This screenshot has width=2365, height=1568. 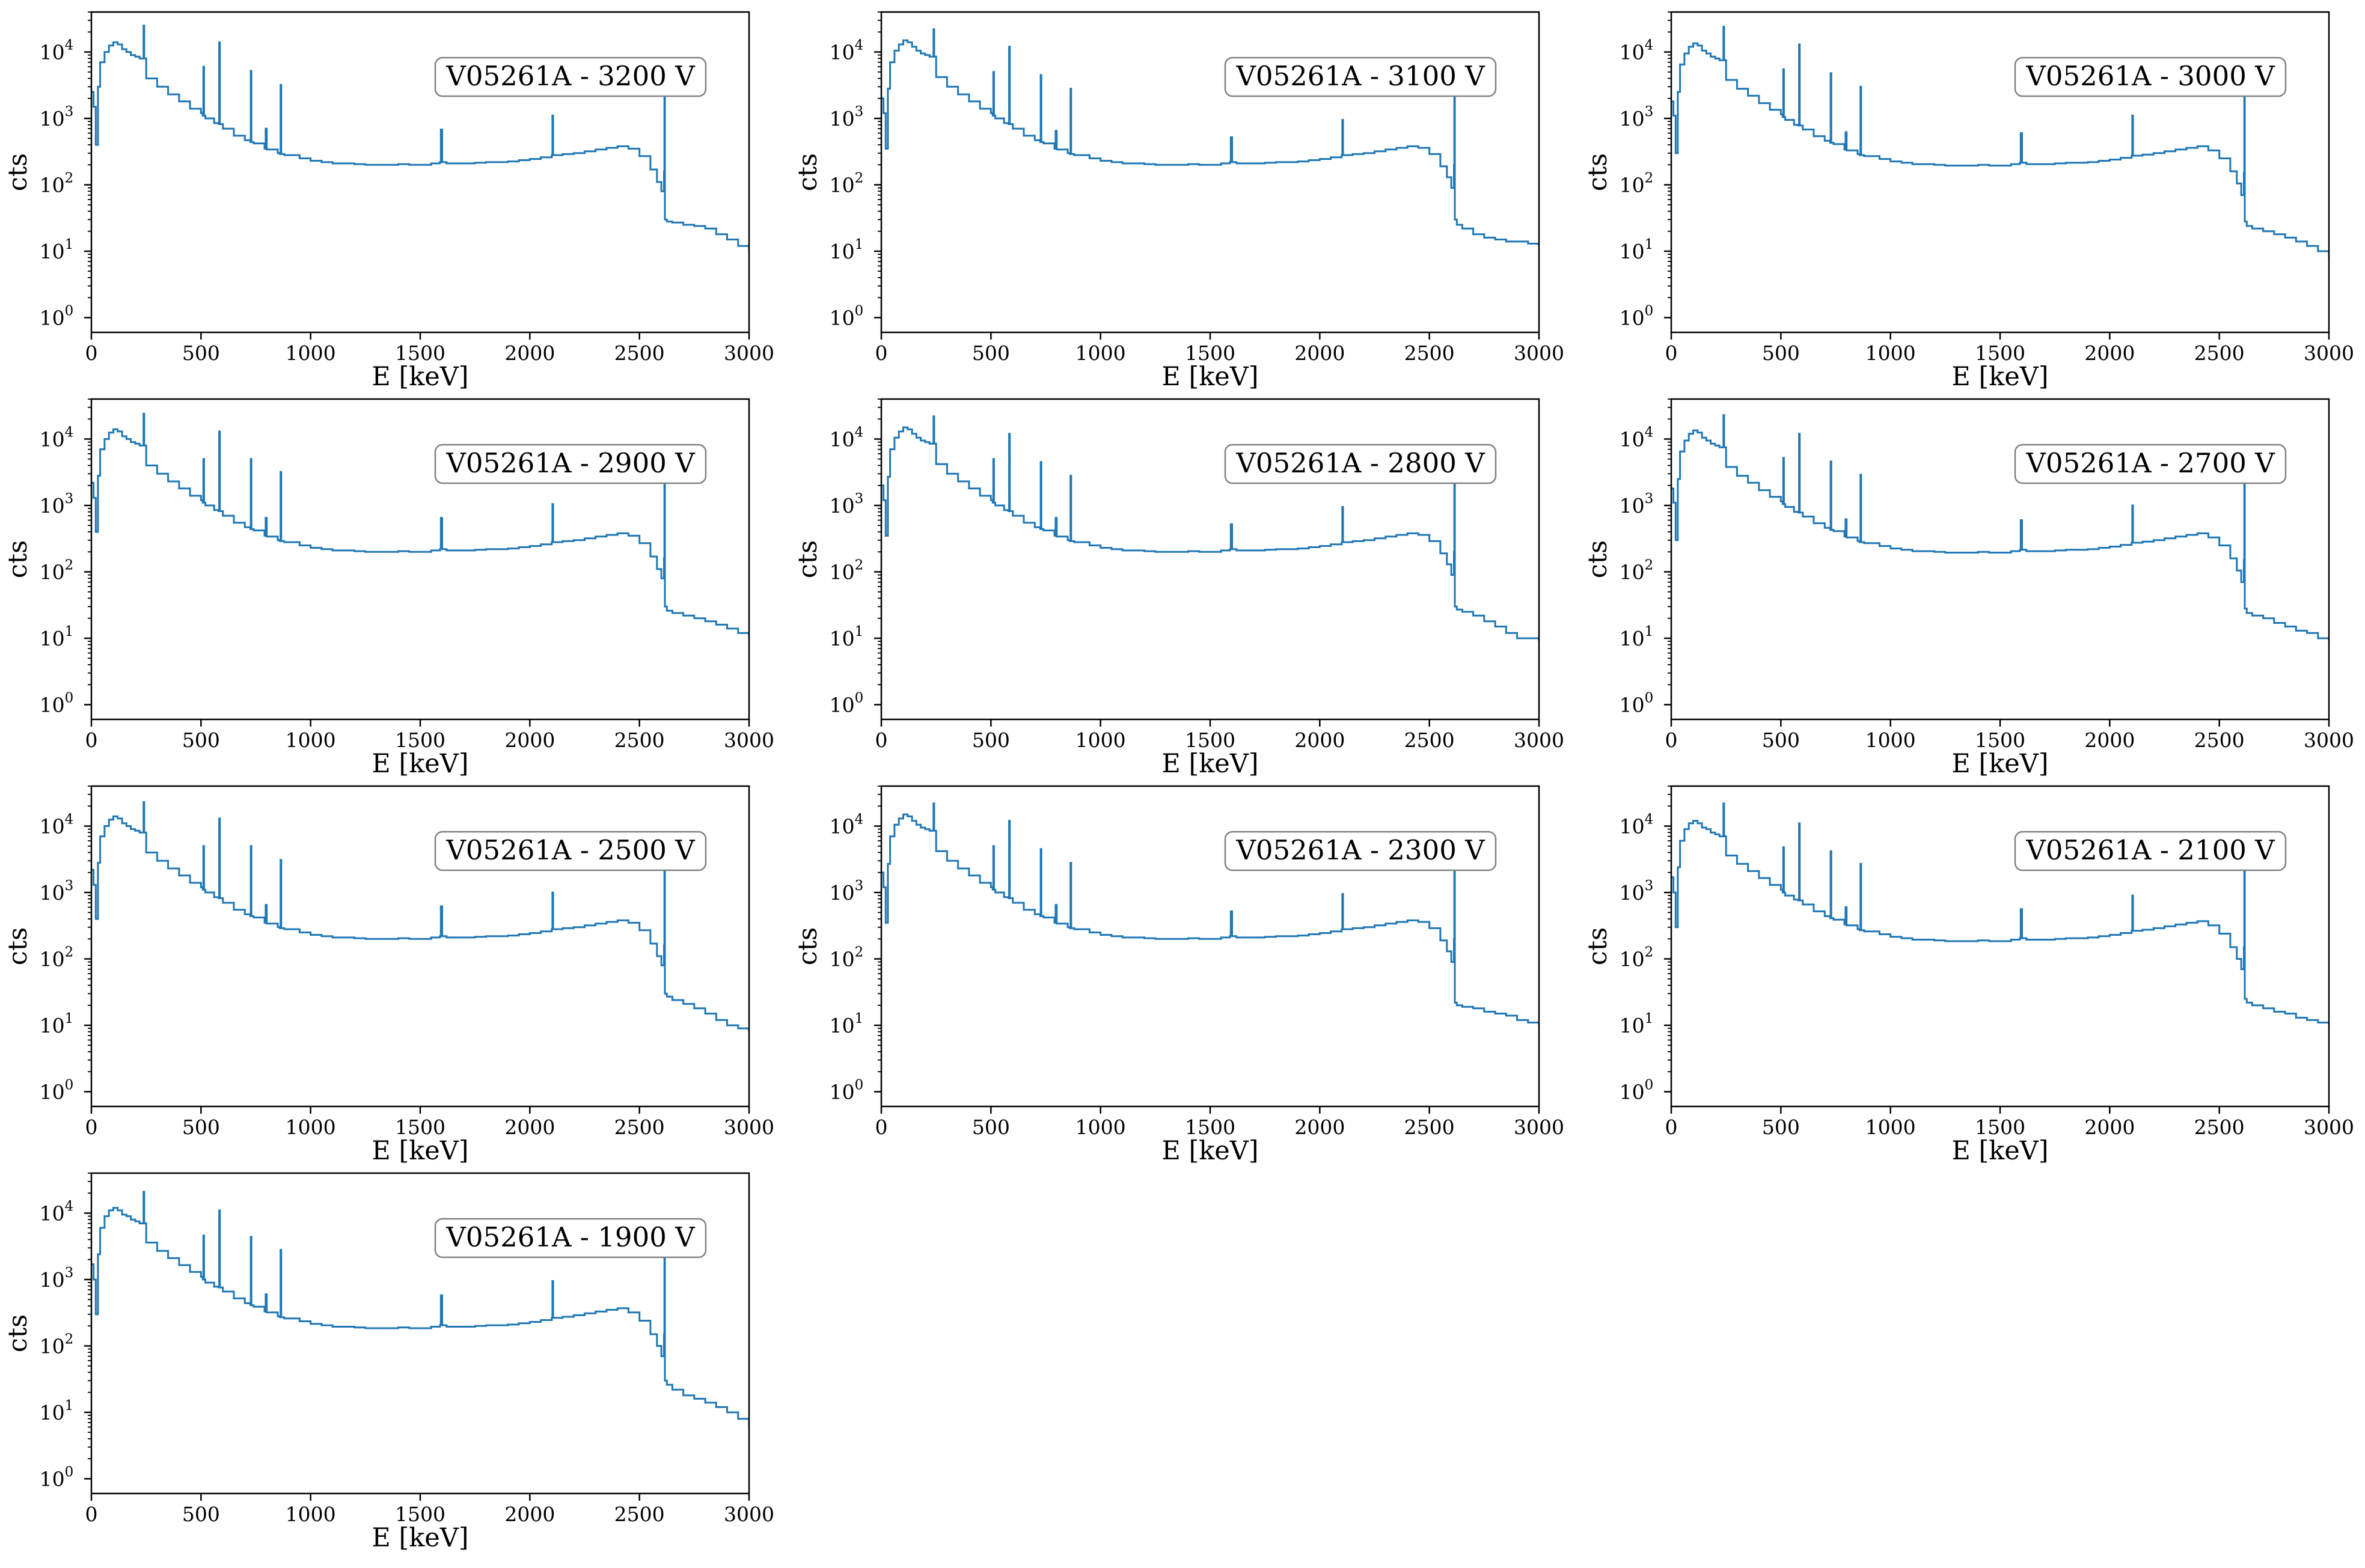 I want to click on annotation-text: V05261A - 2300 V, so click(x=1360, y=850).